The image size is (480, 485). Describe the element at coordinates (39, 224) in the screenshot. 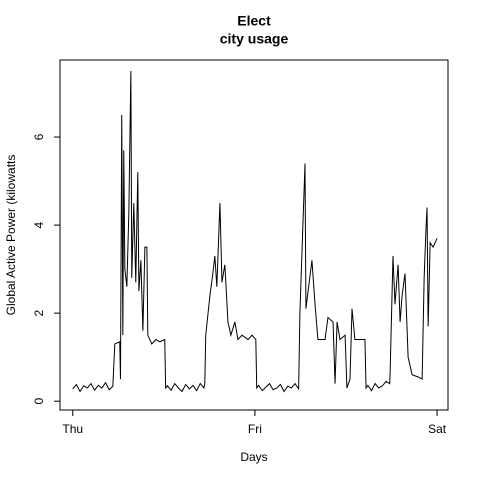

I see `y-tick-label: 4` at that location.